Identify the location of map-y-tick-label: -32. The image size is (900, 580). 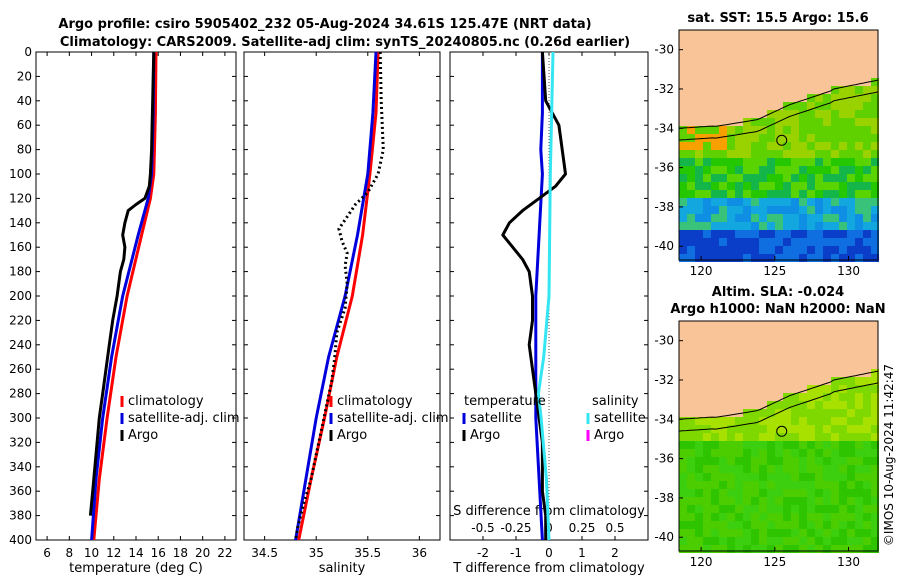
(664, 380).